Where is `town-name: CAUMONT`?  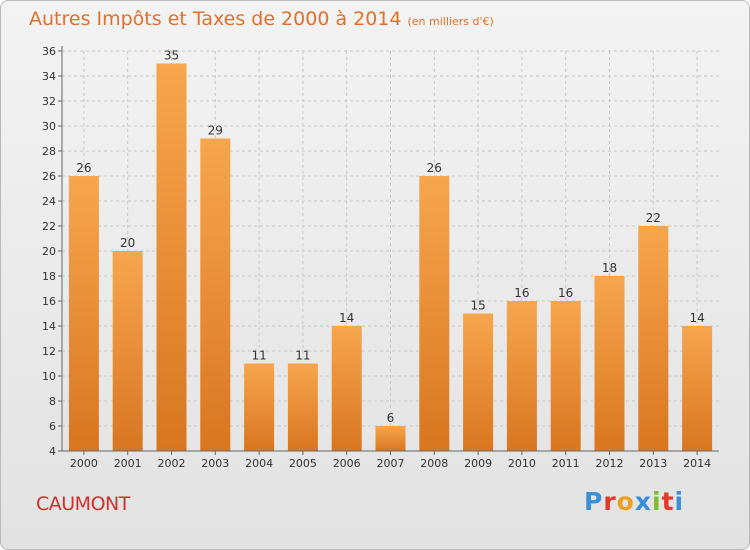 town-name: CAUMONT is located at coordinates (83, 504).